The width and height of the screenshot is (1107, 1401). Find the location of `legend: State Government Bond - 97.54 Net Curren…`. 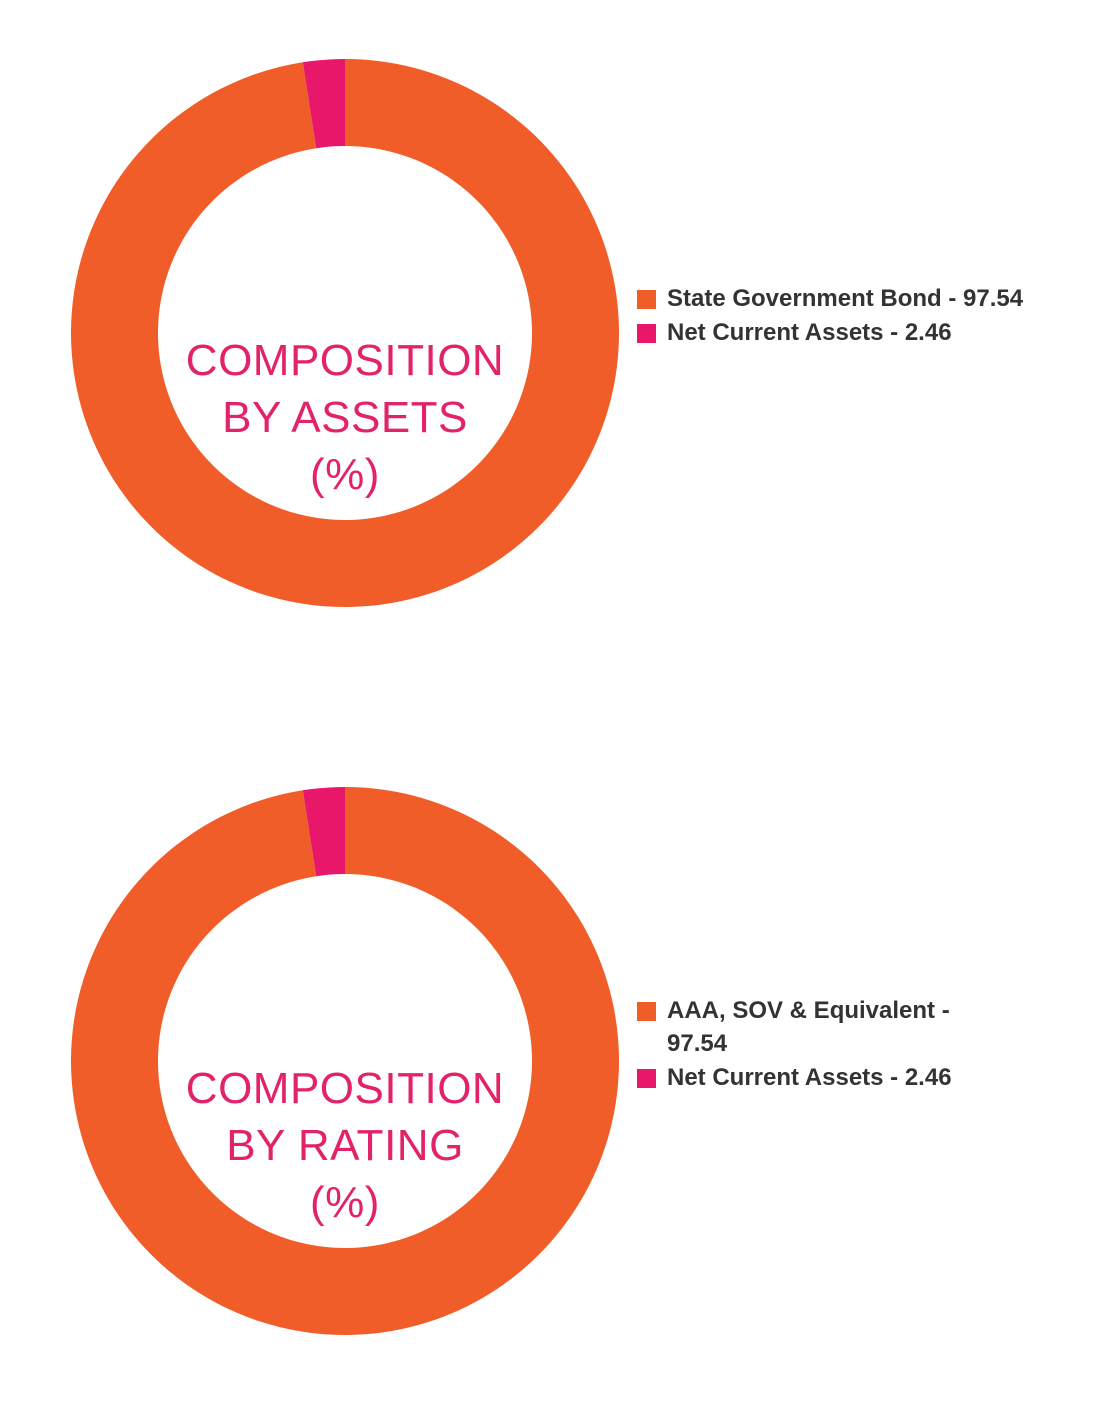

legend: State Government Bond - 97.54 Net Curren… is located at coordinates (857, 316).